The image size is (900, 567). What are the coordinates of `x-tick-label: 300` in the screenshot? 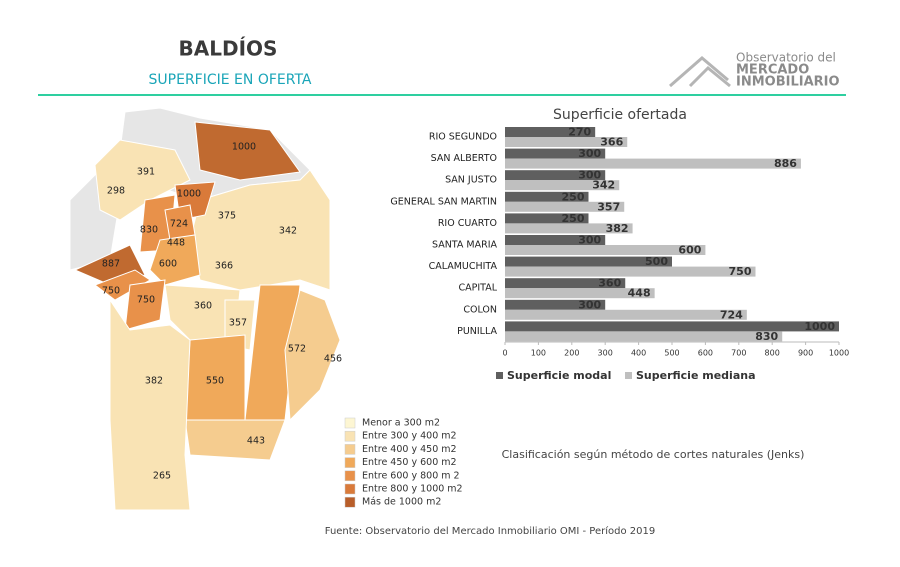 It's located at (605, 353).